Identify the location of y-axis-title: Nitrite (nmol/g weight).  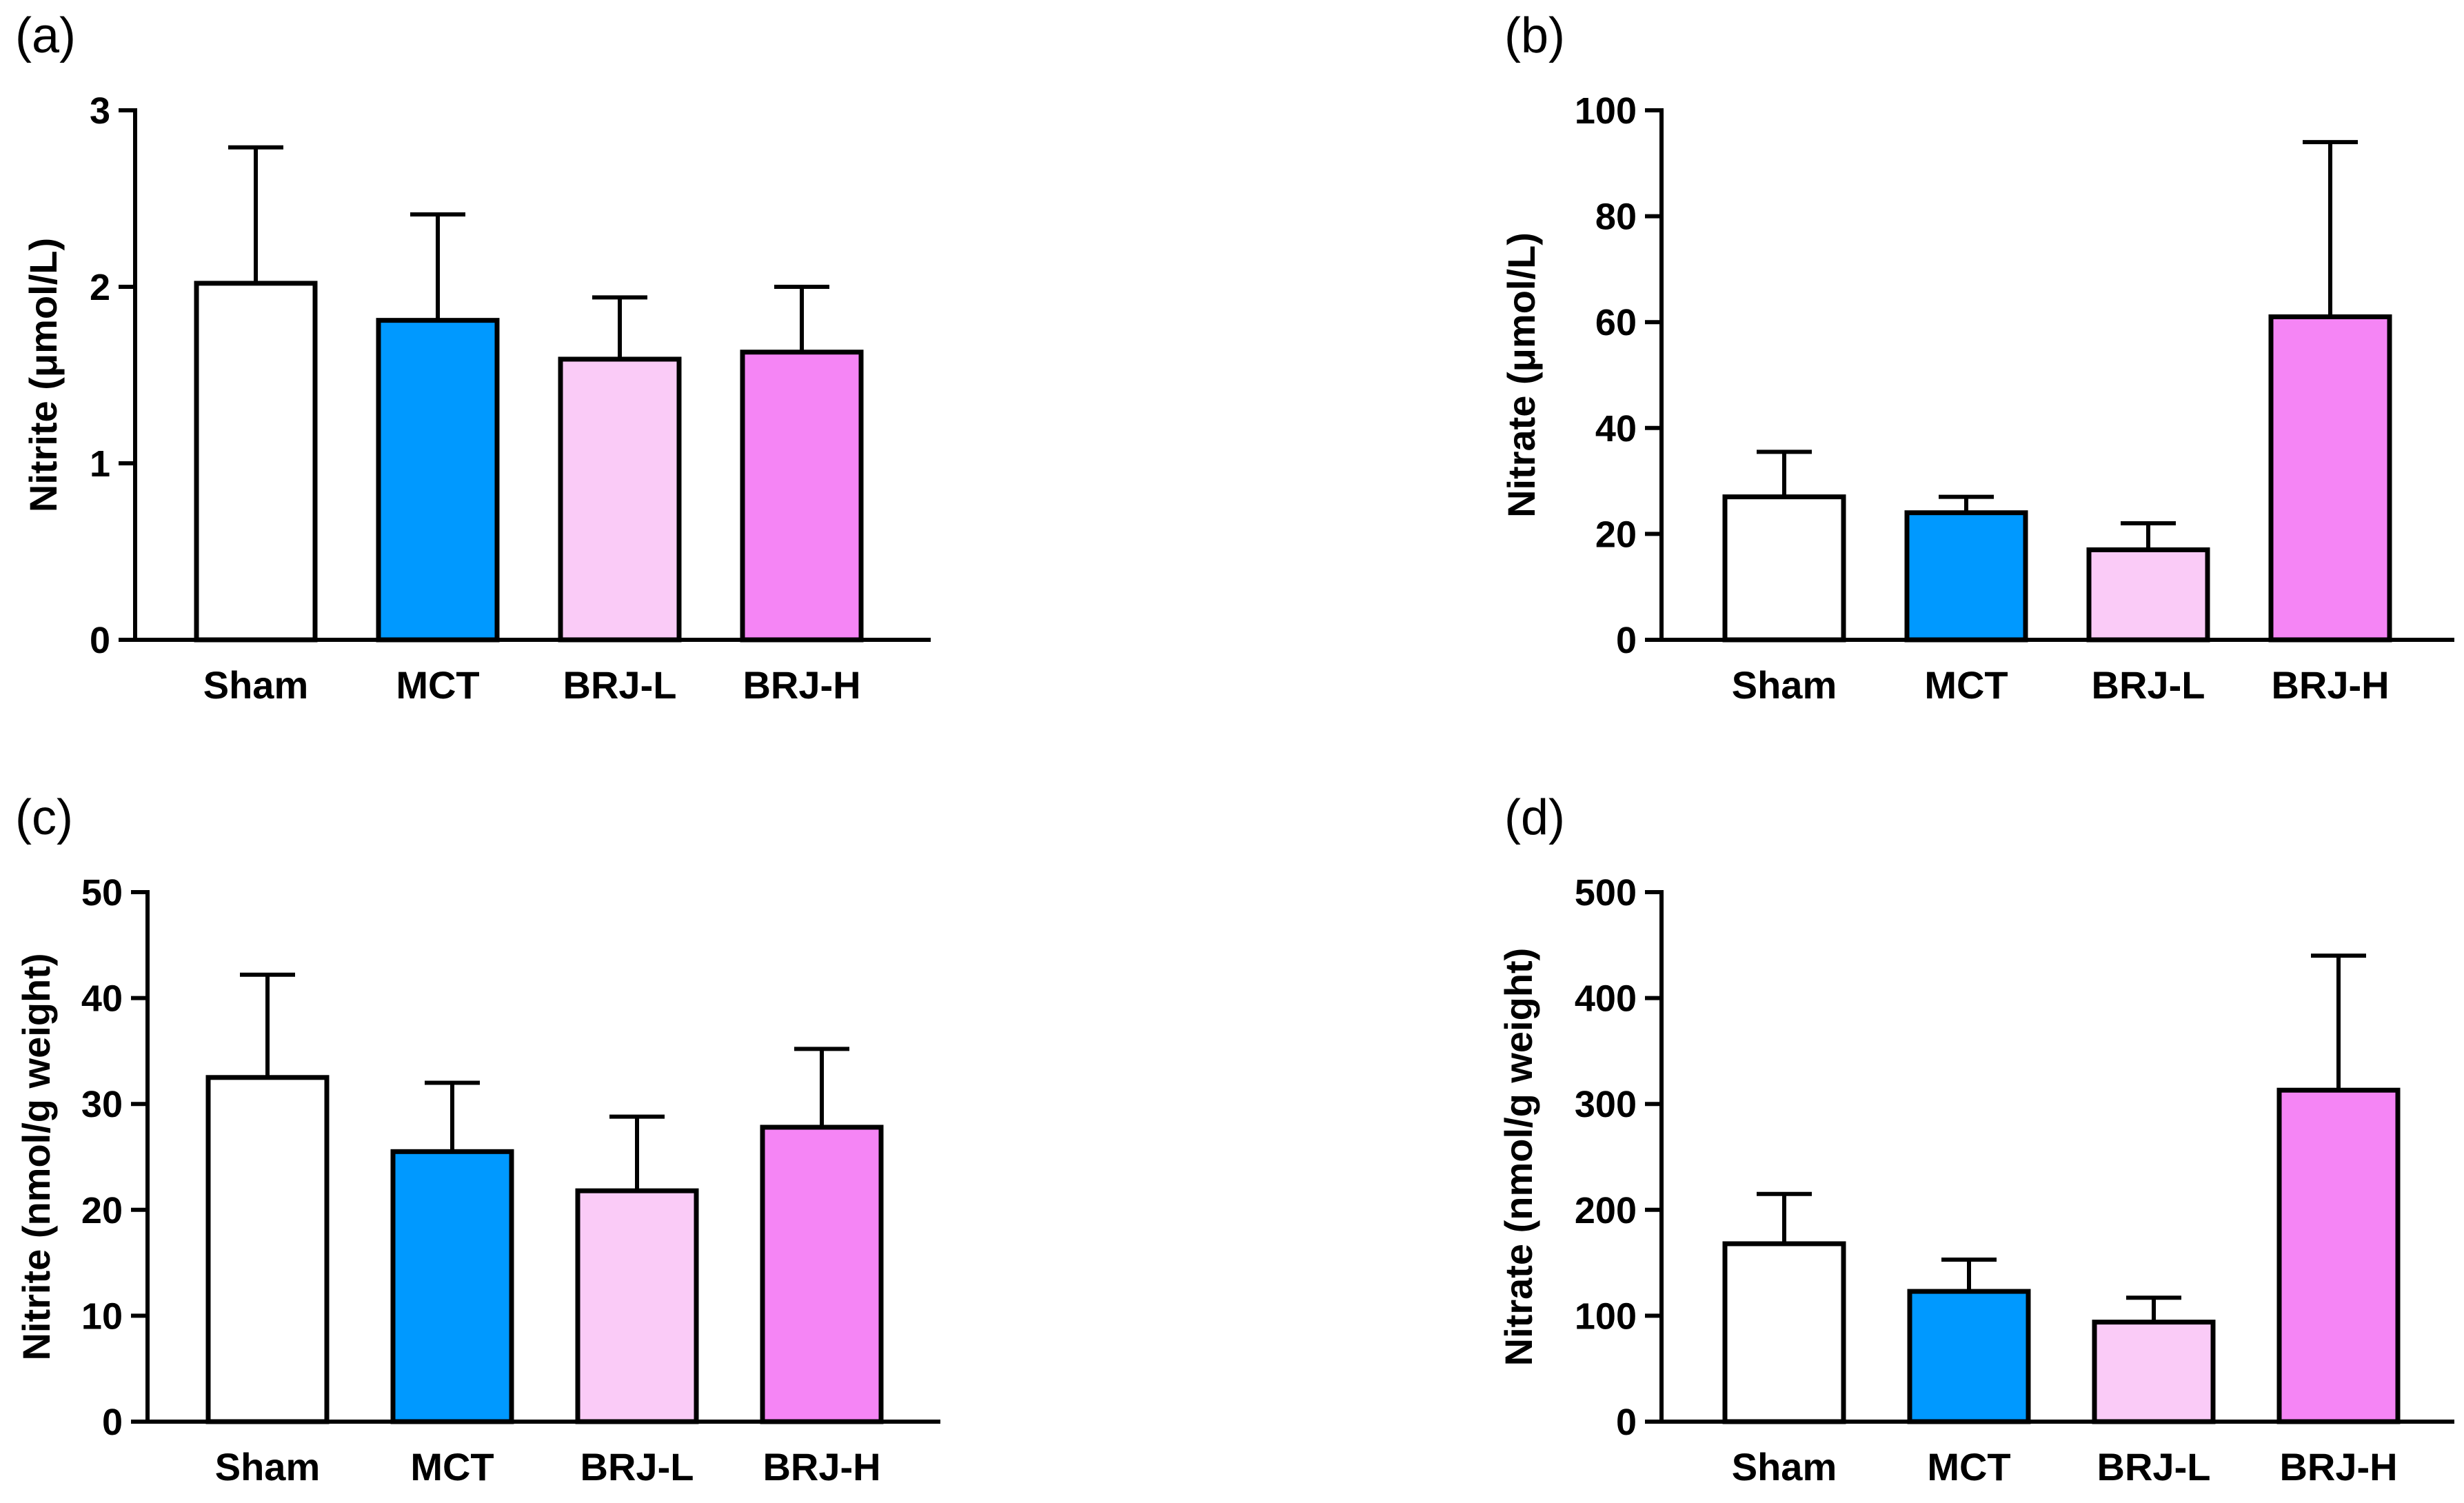
(36, 1156).